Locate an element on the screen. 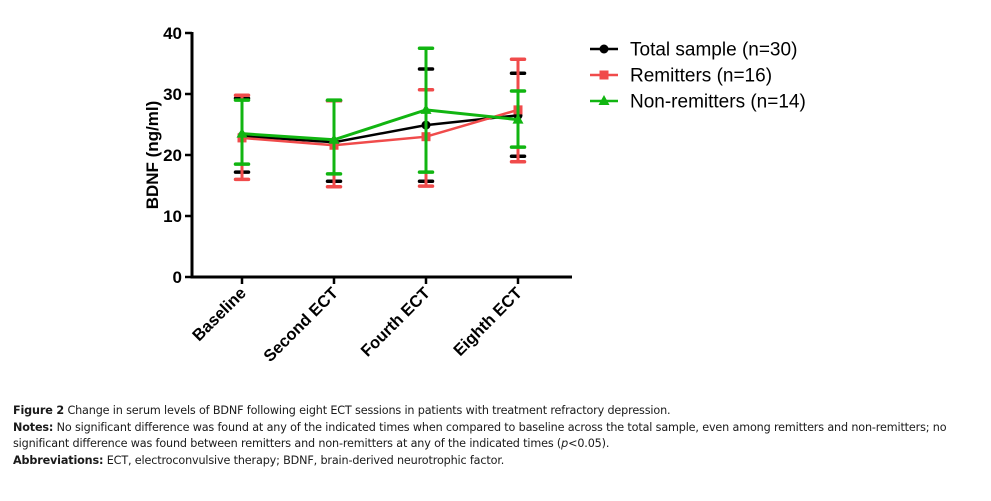  legend-item: Remitters (n=16) is located at coordinates (681, 76).